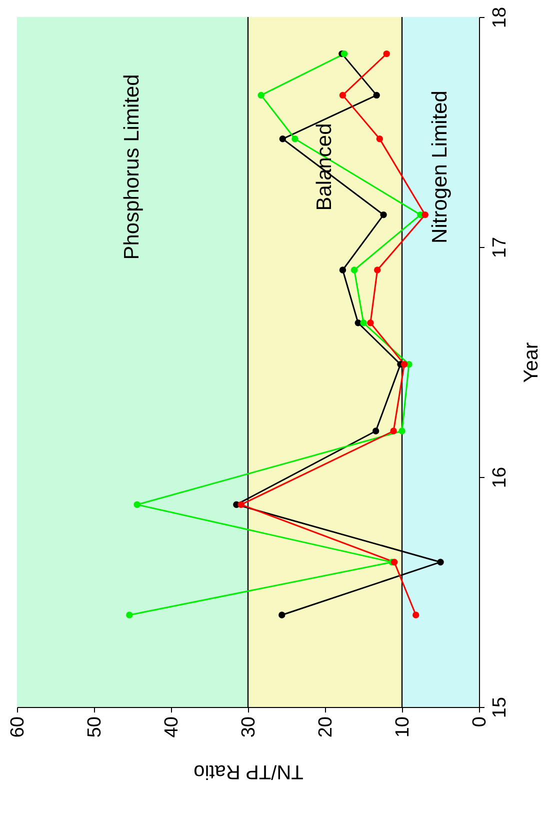  Describe the element at coordinates (531, 362) in the screenshot. I see `y-axis-title: Year` at that location.